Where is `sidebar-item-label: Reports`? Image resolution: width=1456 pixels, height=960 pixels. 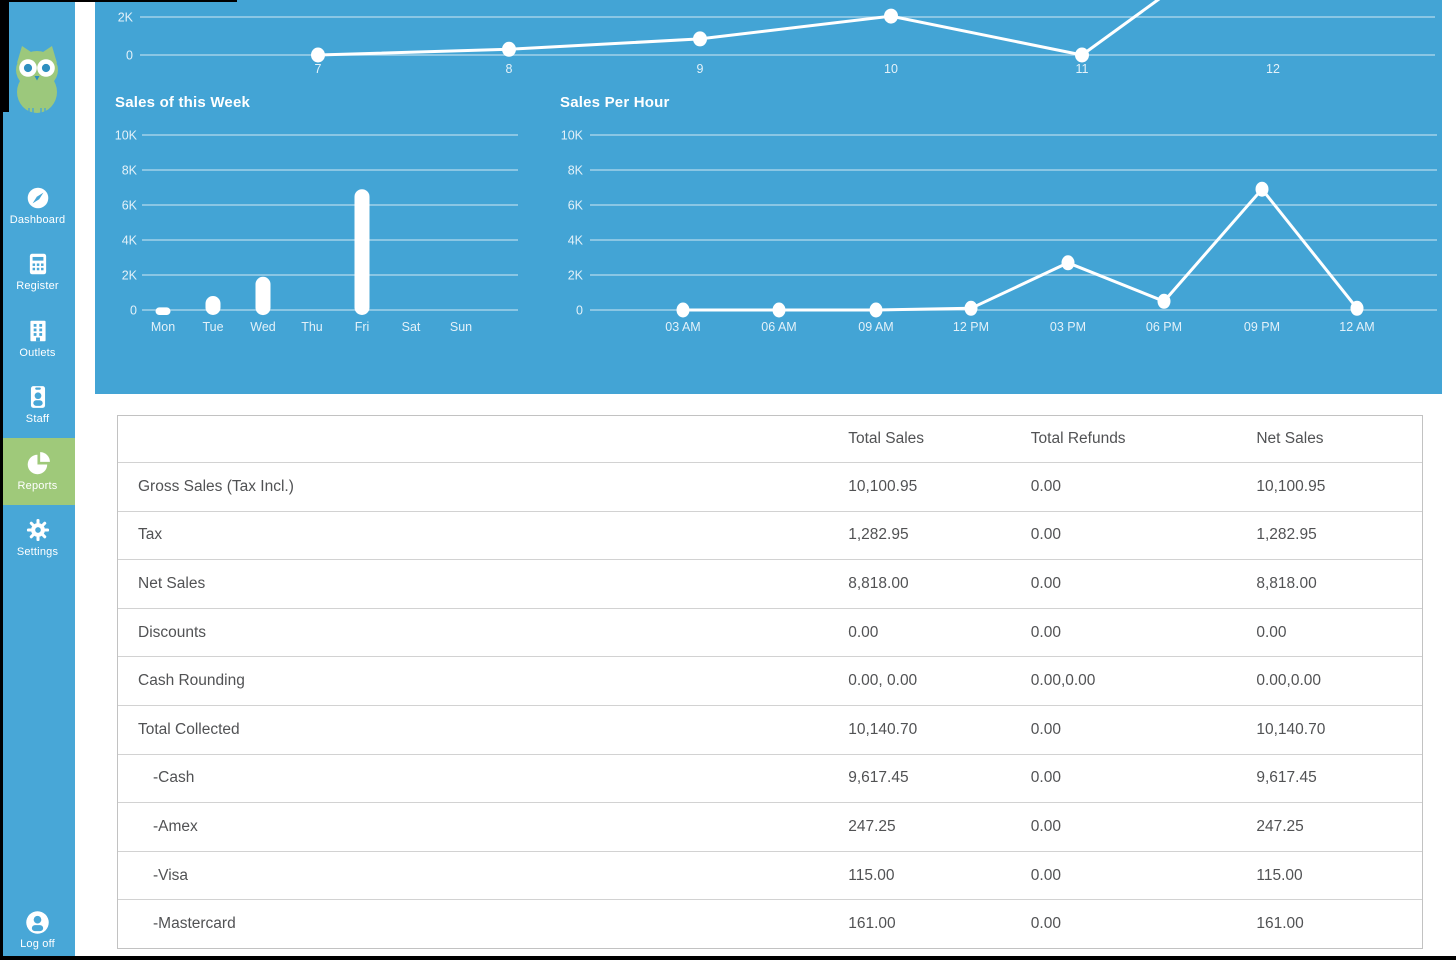
sidebar-item-label: Reports is located at coordinates (37, 485).